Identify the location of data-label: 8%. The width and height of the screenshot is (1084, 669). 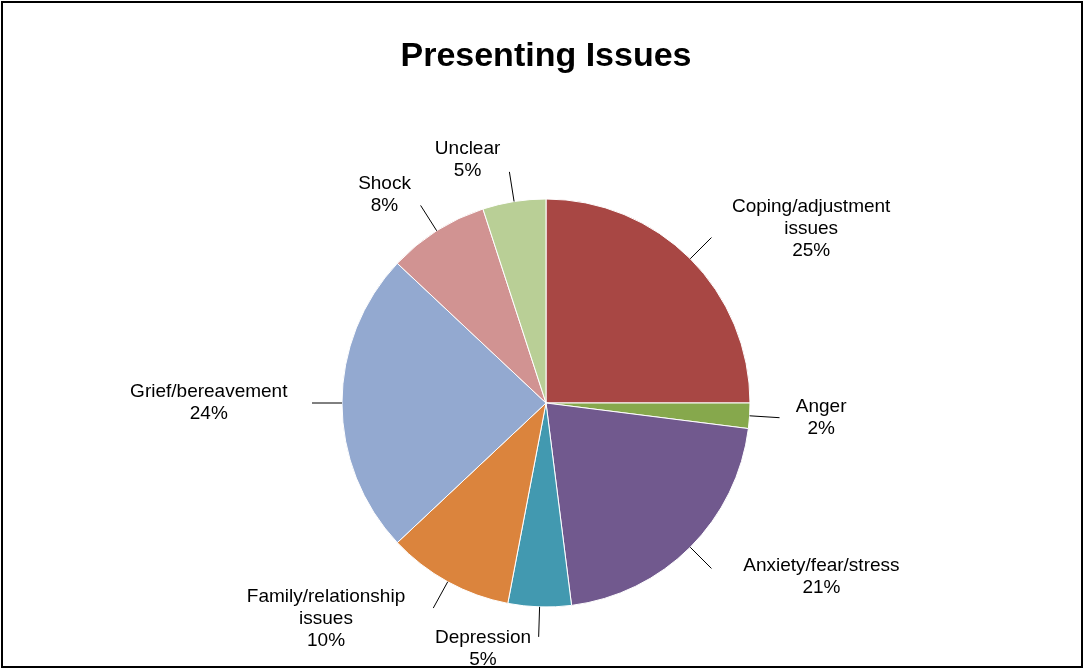
(384, 205).